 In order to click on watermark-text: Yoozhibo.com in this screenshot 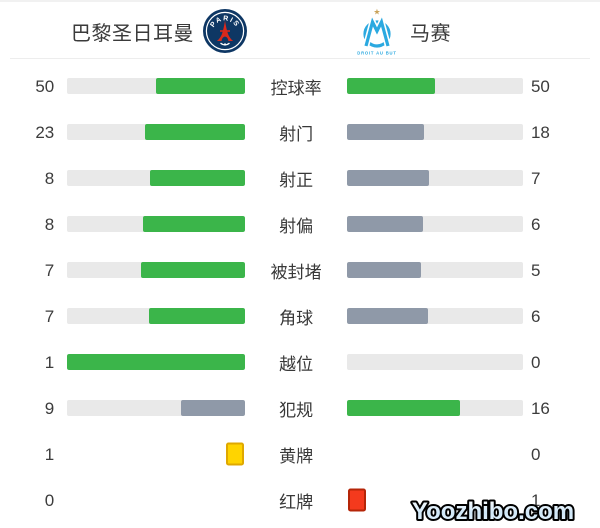, I will do `click(493, 511)`.